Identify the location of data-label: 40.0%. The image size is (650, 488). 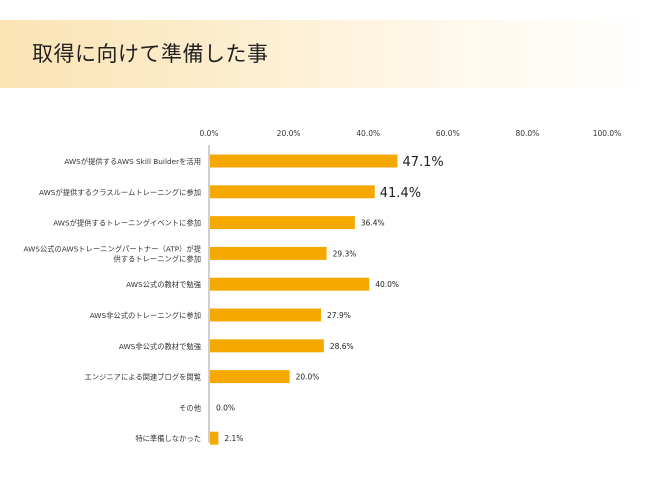
(387, 284).